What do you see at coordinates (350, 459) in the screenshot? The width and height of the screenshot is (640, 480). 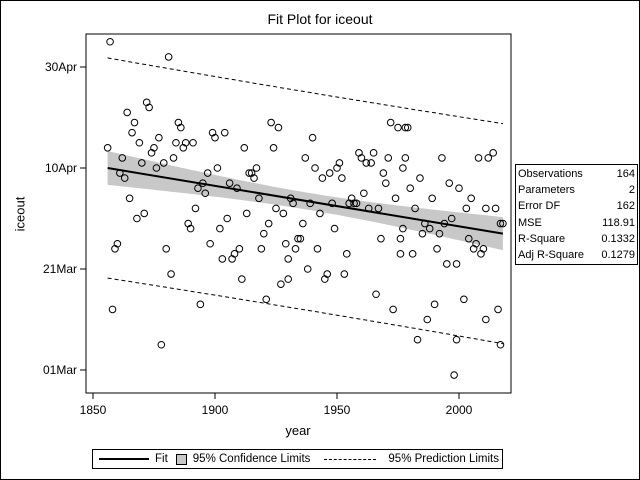 I see `dashed-line-swatch` at bounding box center [350, 459].